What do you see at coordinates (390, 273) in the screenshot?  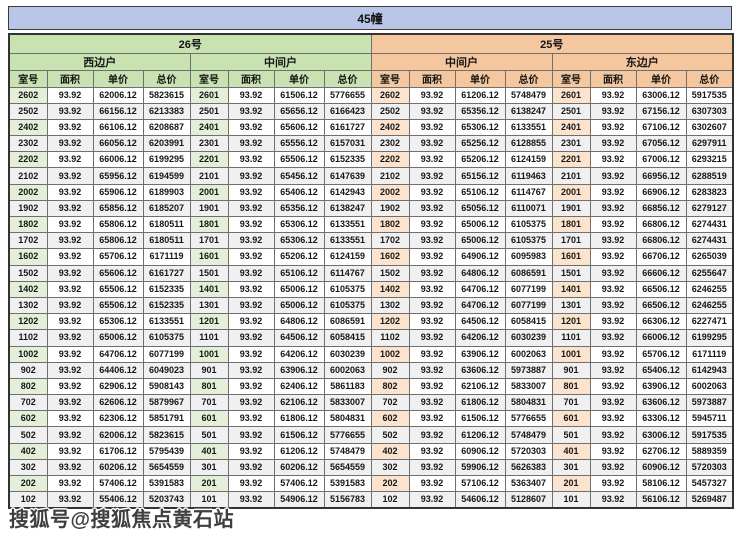 I see `room-cell: 1502` at bounding box center [390, 273].